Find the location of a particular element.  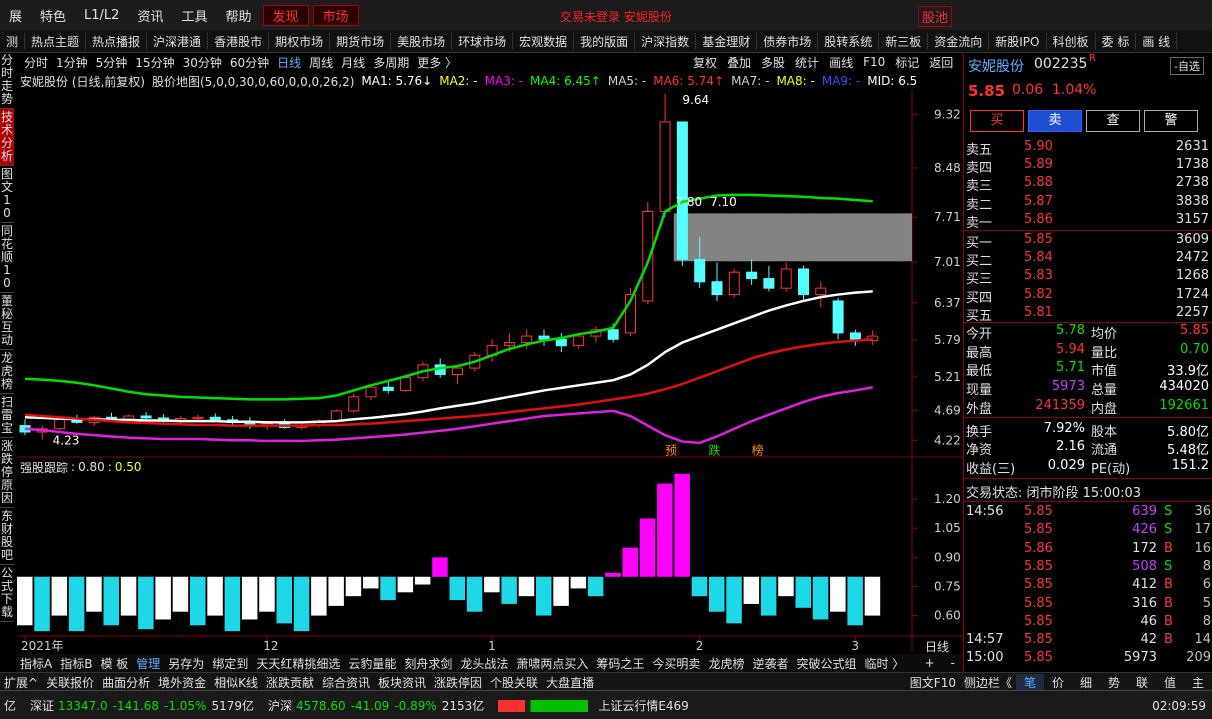

toolbar-item: 指标A is located at coordinates (36, 663).